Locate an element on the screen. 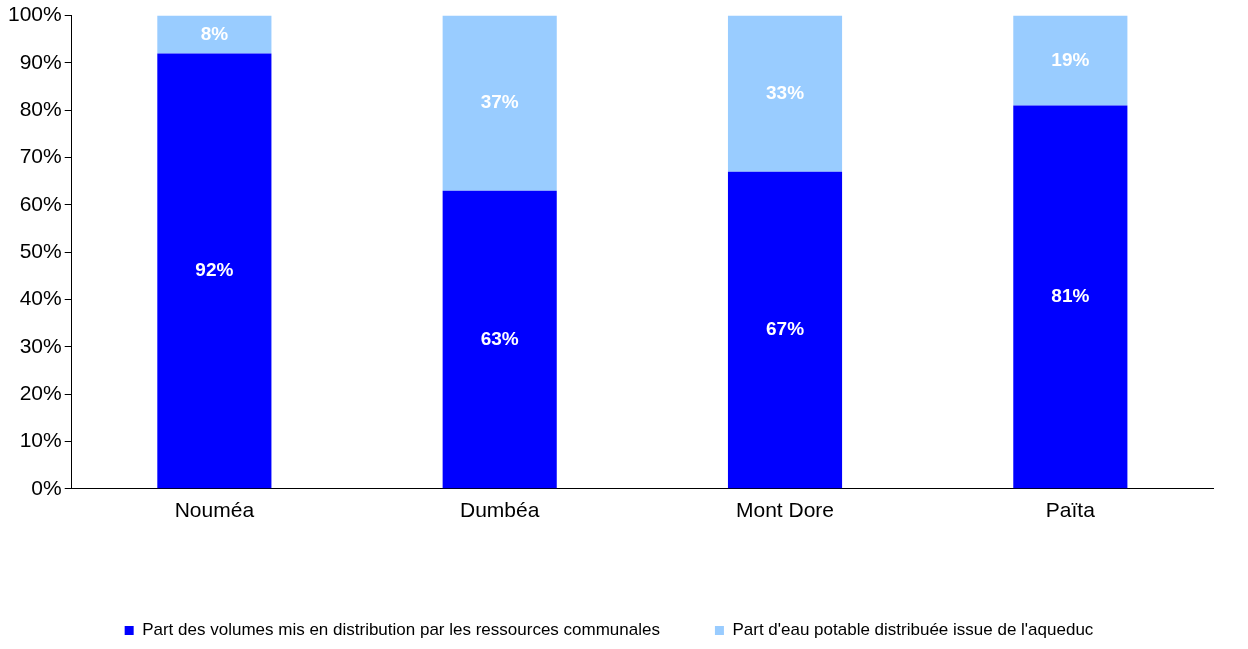 The width and height of the screenshot is (1248, 649). legend-label: Part d'eau potable distribuée issue de l'aqueduc is located at coordinates (913, 630).